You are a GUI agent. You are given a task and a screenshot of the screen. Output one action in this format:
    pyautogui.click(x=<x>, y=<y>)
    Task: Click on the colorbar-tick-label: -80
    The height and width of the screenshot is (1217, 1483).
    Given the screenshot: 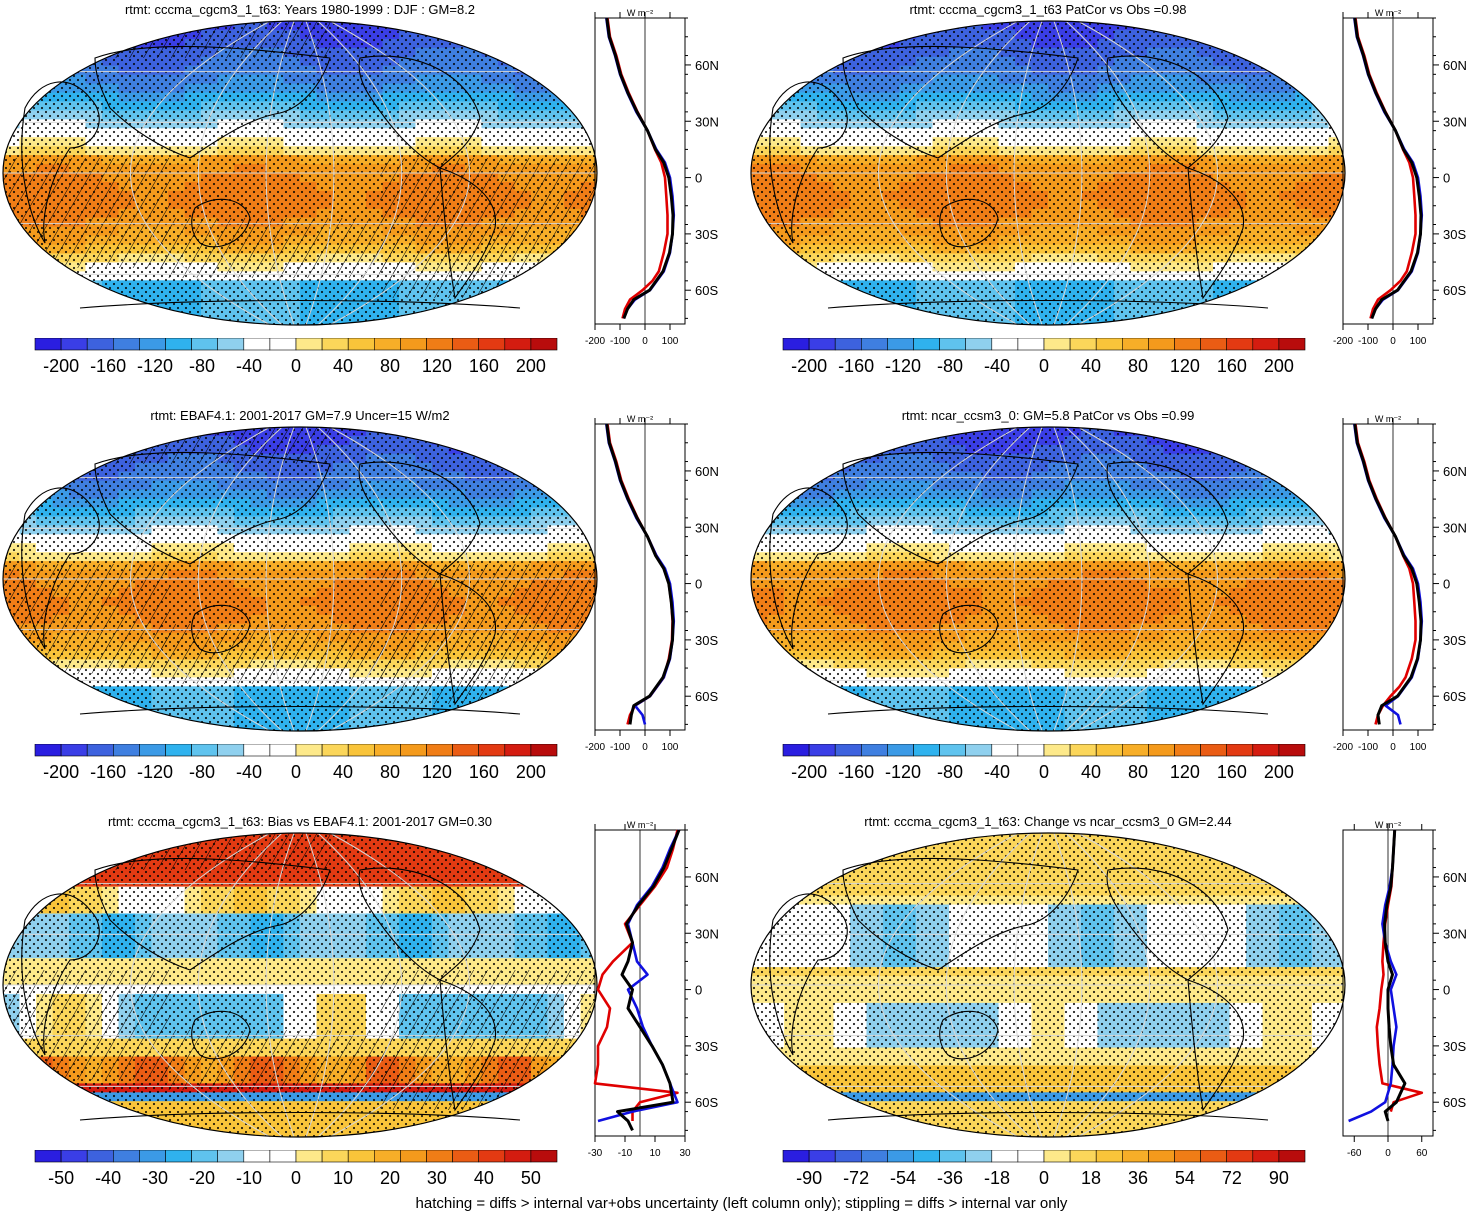 What is the action you would take?
    pyautogui.click(x=202, y=772)
    